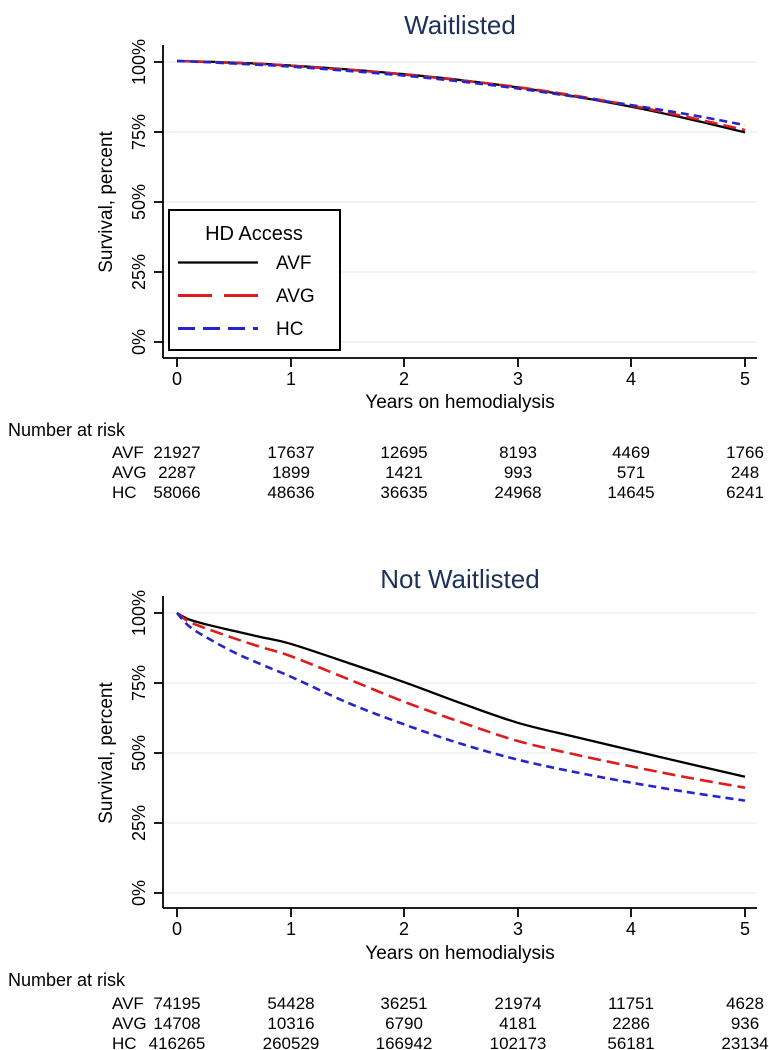 This screenshot has width=769, height=1050. I want to click on risk-value: 1766, so click(745, 452).